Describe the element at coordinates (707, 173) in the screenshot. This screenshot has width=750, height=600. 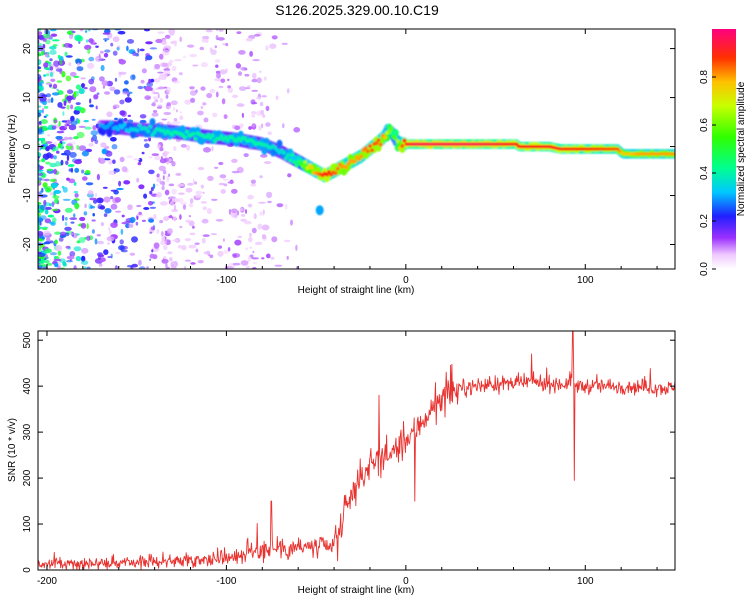
I see `colorbar-ticks: 0.0 0.2 0.4 0.6 0.8` at that location.